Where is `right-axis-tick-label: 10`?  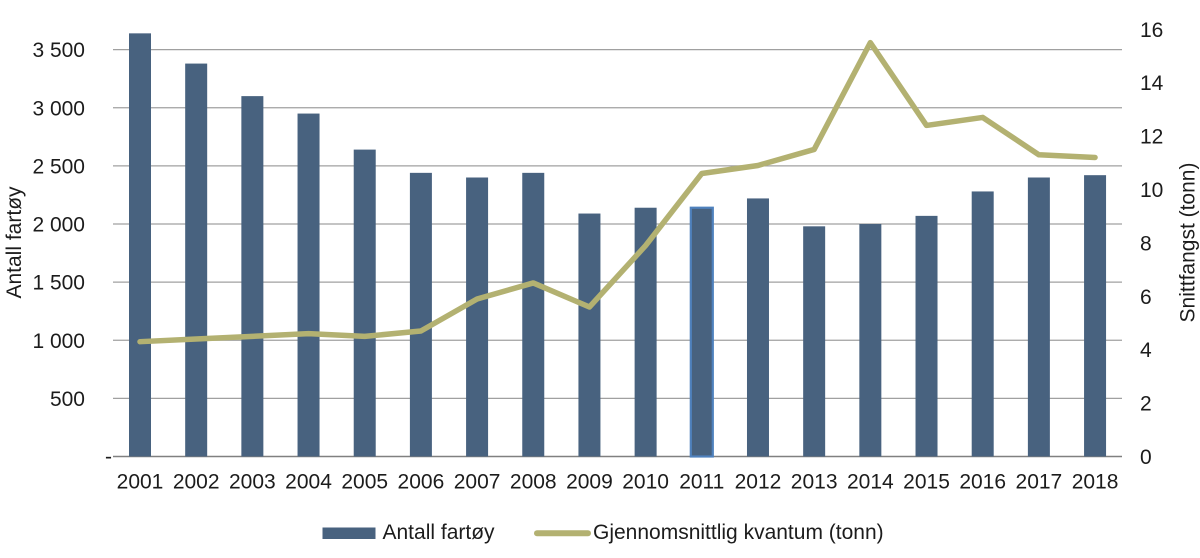 right-axis-tick-label: 10 is located at coordinates (1151, 190).